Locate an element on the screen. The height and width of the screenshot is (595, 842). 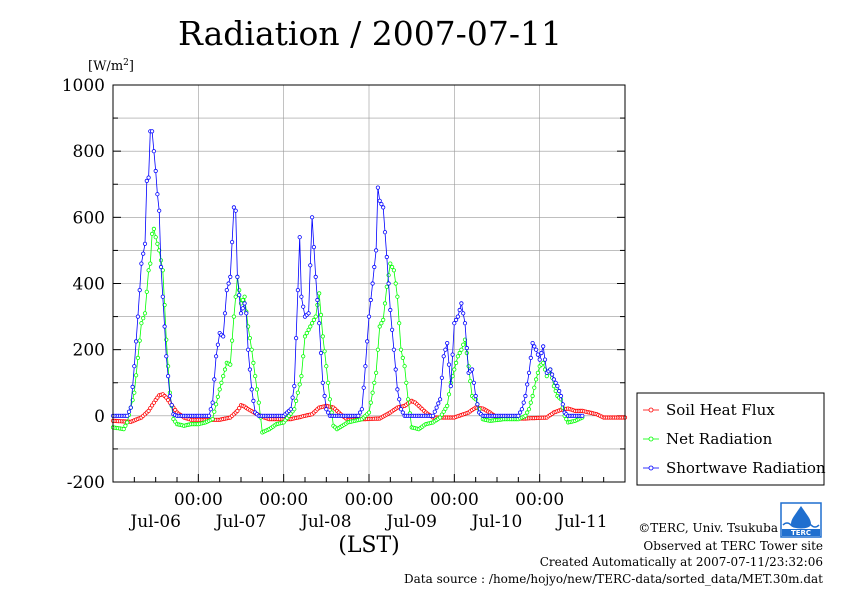
y-tick-label: 0 is located at coordinates (99, 417).